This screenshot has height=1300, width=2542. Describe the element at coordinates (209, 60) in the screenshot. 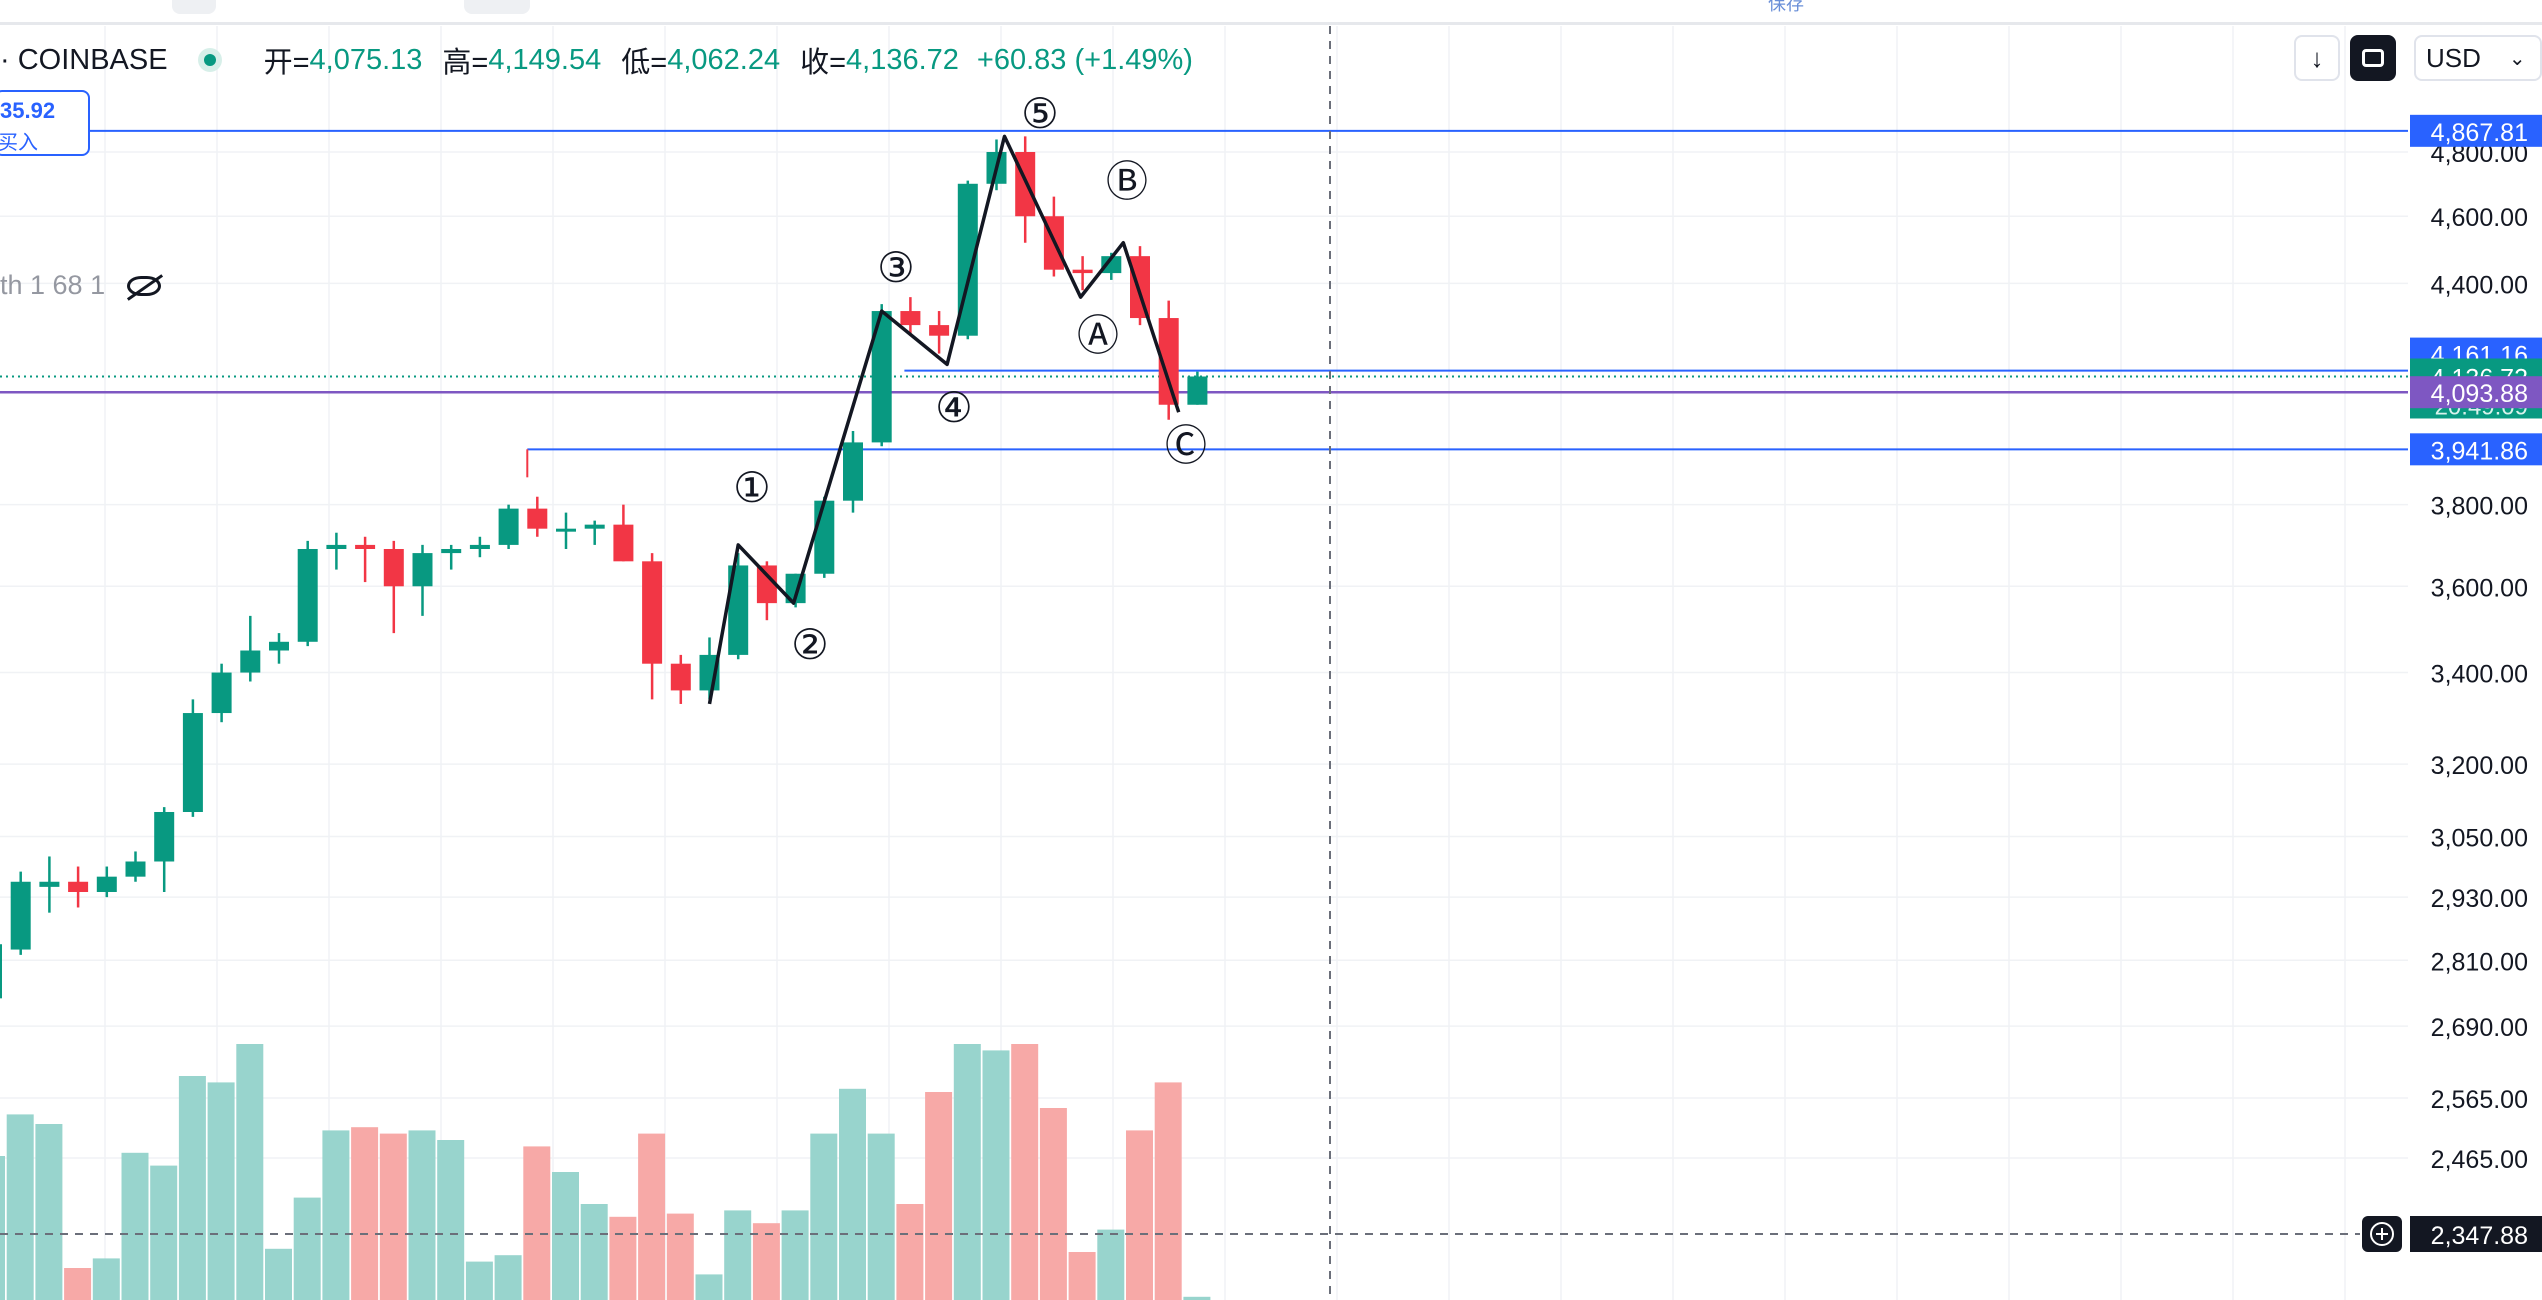

I see `market-status-dot` at that location.